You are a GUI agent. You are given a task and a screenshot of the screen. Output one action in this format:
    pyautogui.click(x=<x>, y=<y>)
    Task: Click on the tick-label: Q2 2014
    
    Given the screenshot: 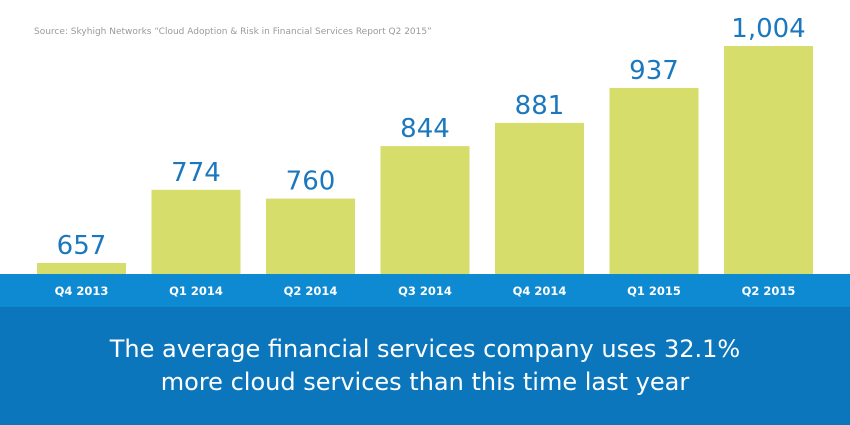 What is the action you would take?
    pyautogui.click(x=311, y=291)
    